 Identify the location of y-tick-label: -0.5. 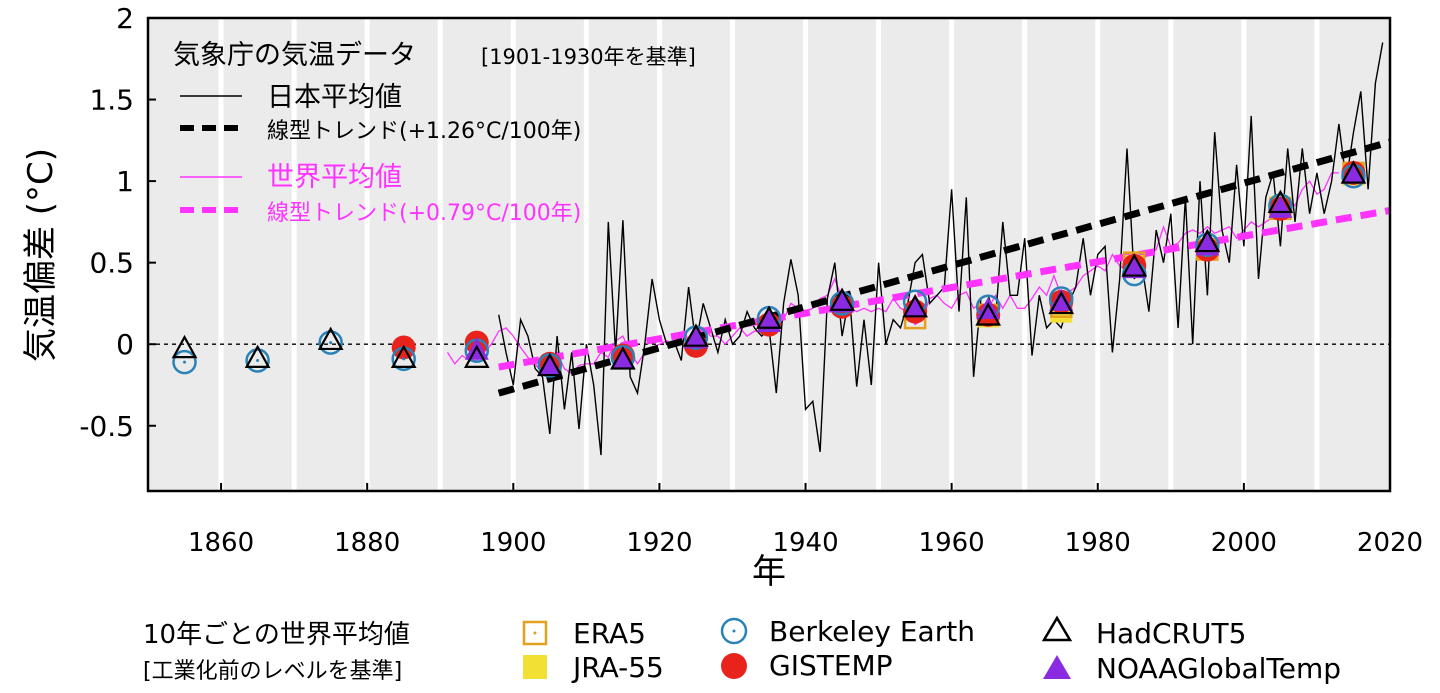
(106, 426).